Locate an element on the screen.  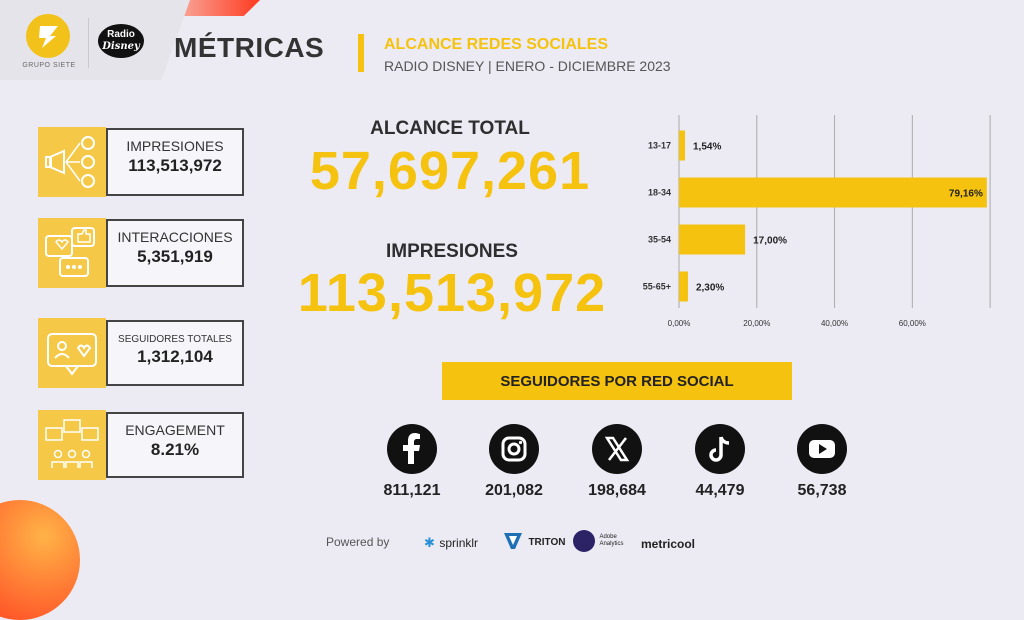
x-followers: 198,684 is located at coordinates (617, 490).